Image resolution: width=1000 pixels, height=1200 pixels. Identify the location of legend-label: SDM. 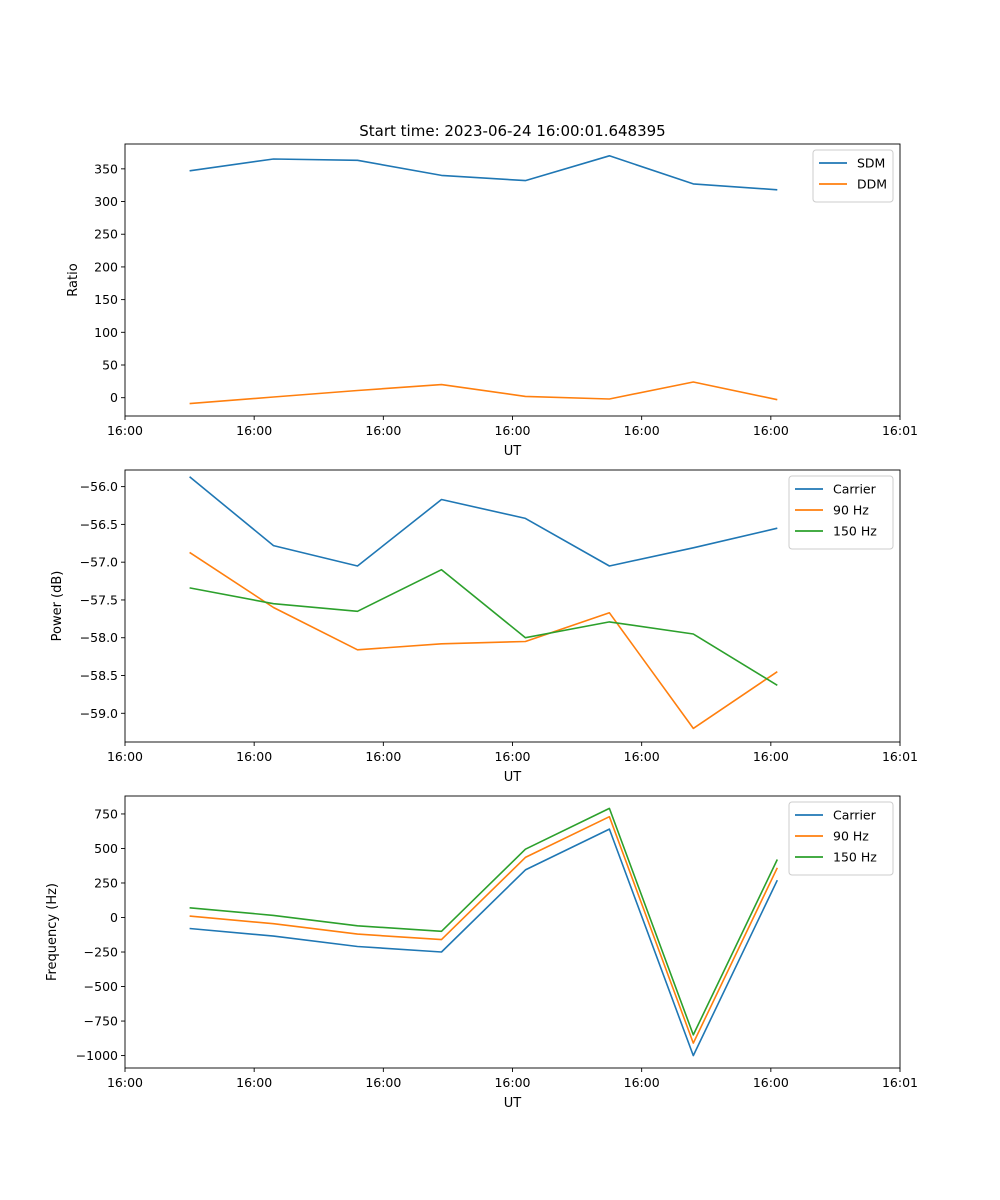
(871, 163).